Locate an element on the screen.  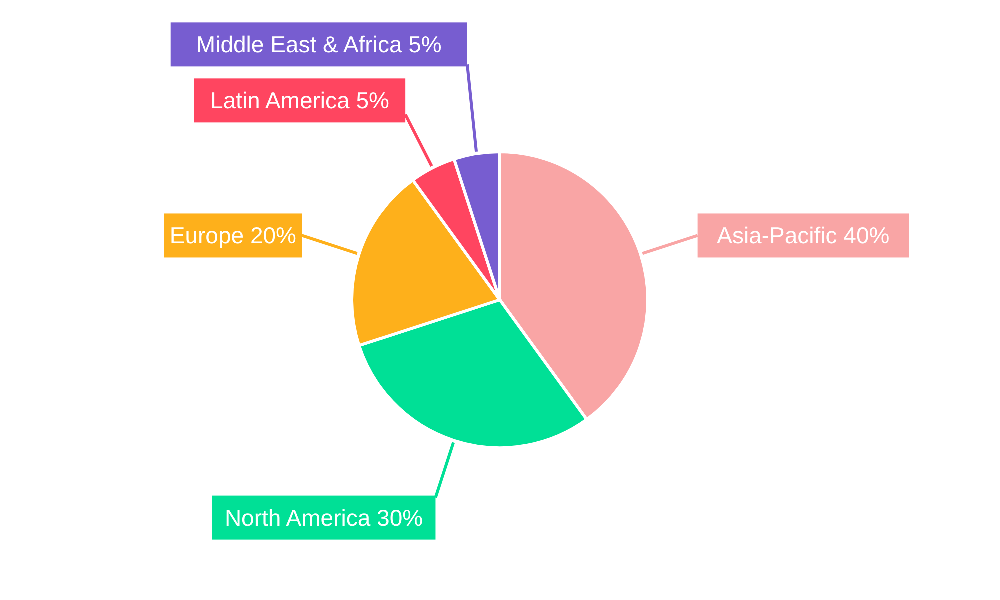
data-label: 30% is located at coordinates (400, 517).